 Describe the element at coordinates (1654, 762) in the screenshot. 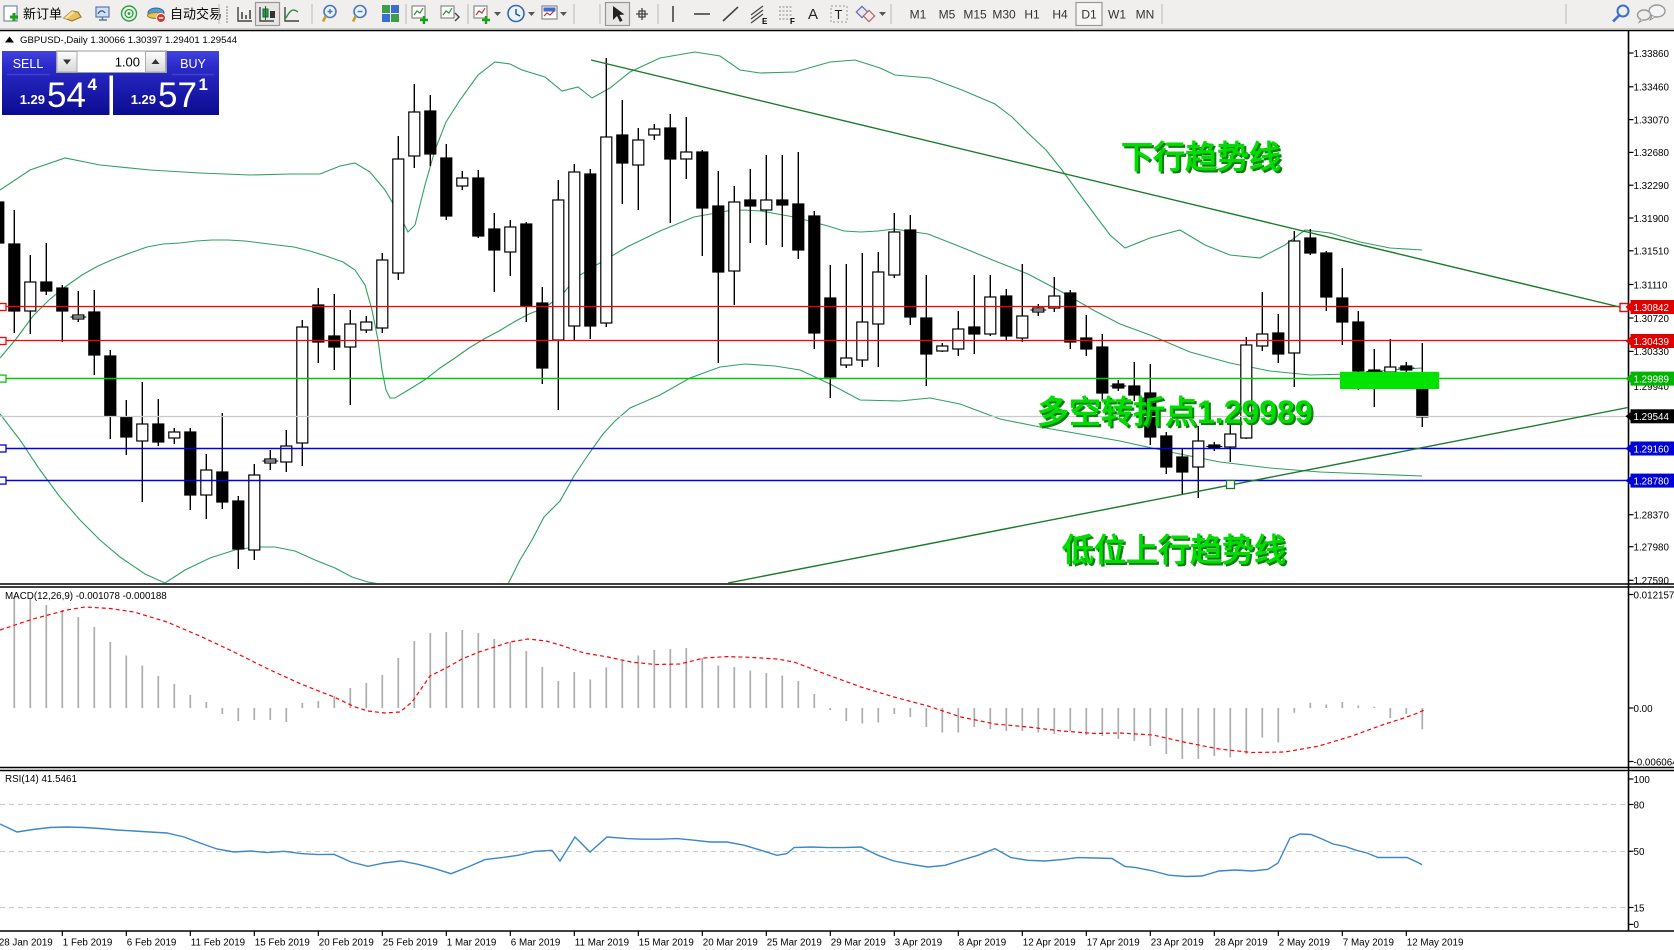

I see `svg-text: -0.006064` at that location.